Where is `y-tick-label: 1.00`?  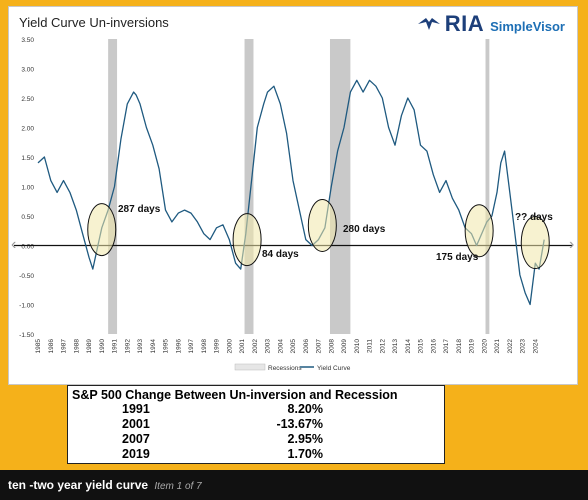
y-tick-label: 1.00 is located at coordinates (27, 188).